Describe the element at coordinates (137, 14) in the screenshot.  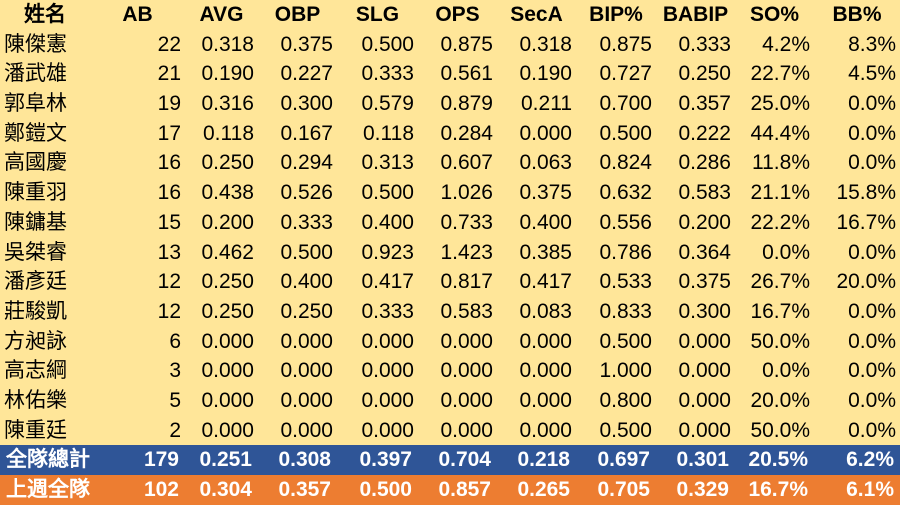
I see `column-header: AB` at that location.